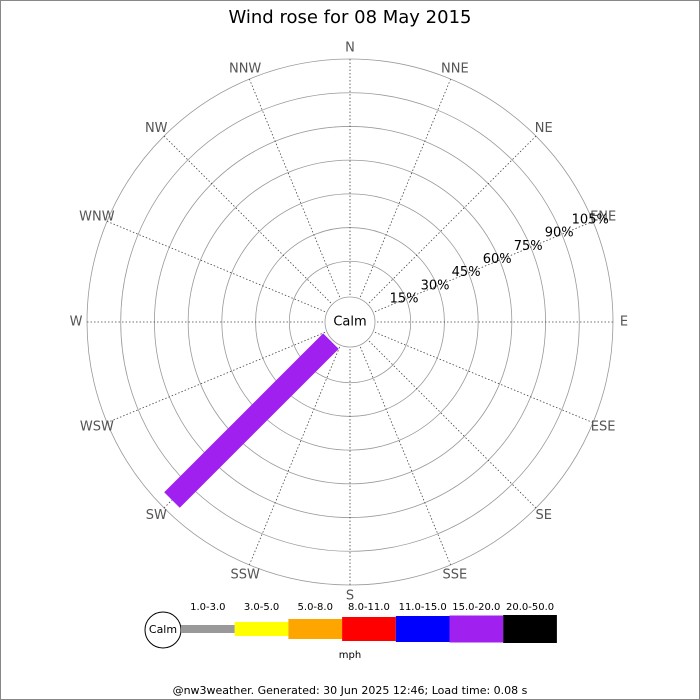 This screenshot has height=700, width=700. I want to click on ring, so click(350, 322).